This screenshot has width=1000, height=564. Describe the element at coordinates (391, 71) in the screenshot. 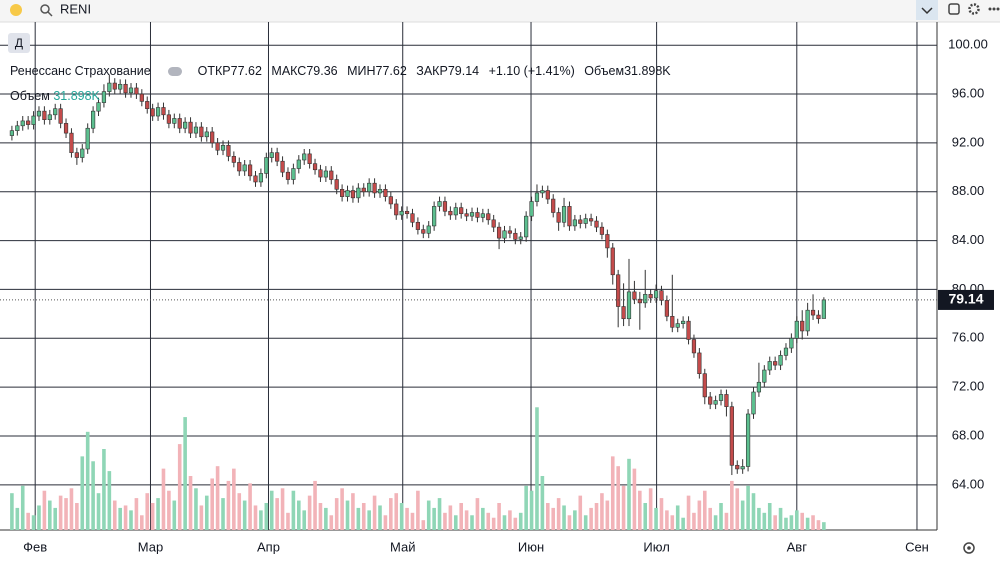

I see `low-value: 77.62` at that location.